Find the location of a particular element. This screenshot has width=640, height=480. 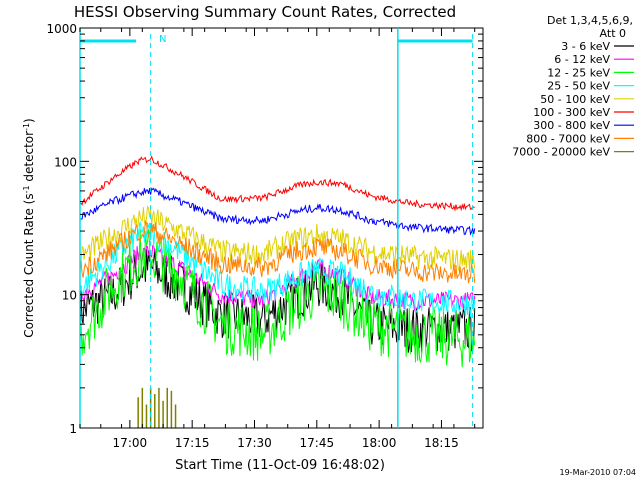

legend-label-8: 7000 - 20000 keV is located at coordinates (561, 152).